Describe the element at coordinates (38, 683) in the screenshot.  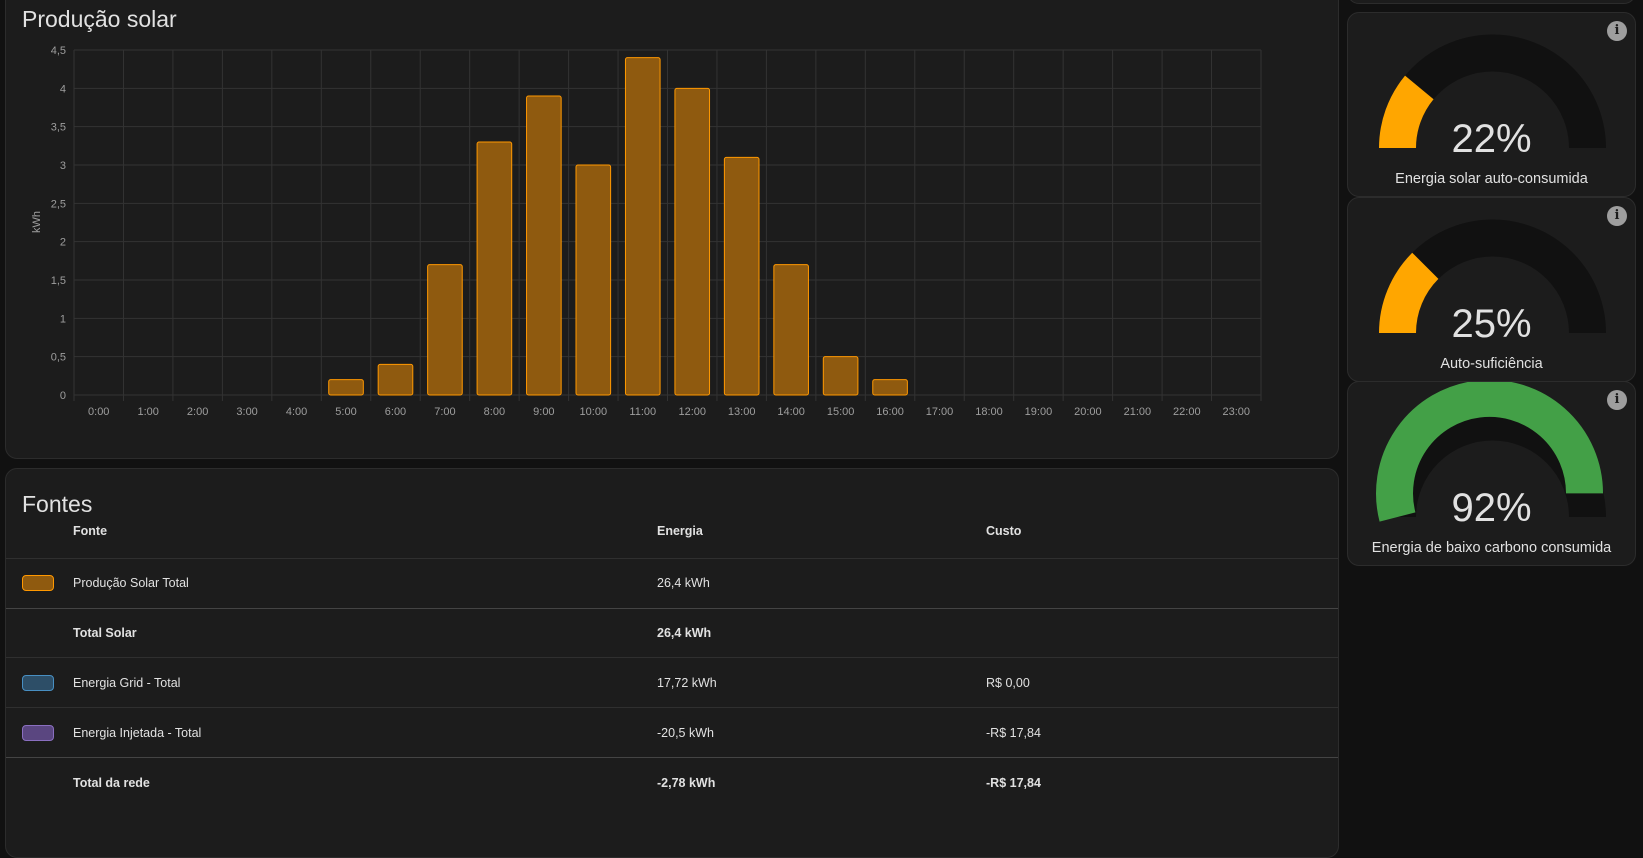
I see `legend-swatch-grid` at that location.